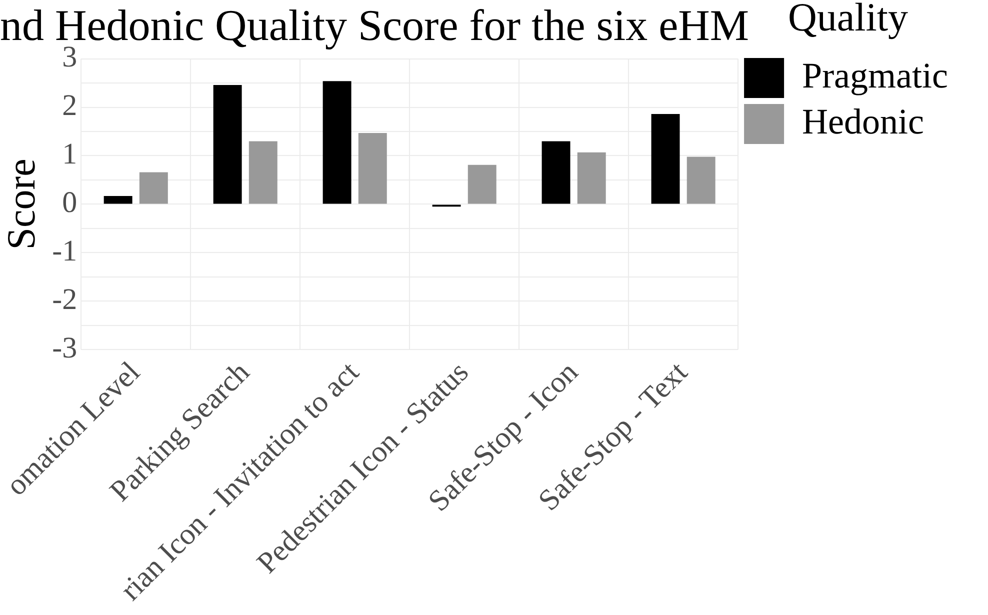 The image size is (988, 615). Describe the element at coordinates (22, 204) in the screenshot. I see `y-axis-title: Score` at that location.